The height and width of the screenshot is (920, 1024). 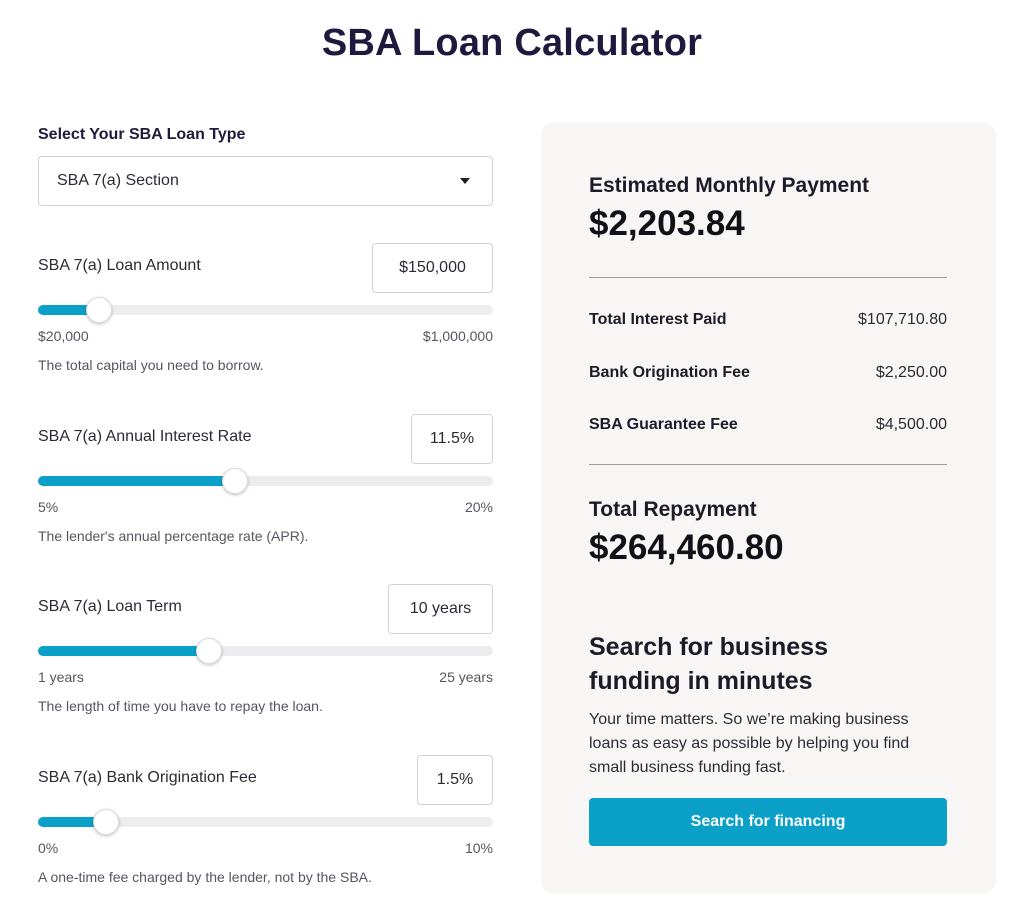 What do you see at coordinates (136, 481) in the screenshot?
I see `interest-rate-slider-fill` at bounding box center [136, 481].